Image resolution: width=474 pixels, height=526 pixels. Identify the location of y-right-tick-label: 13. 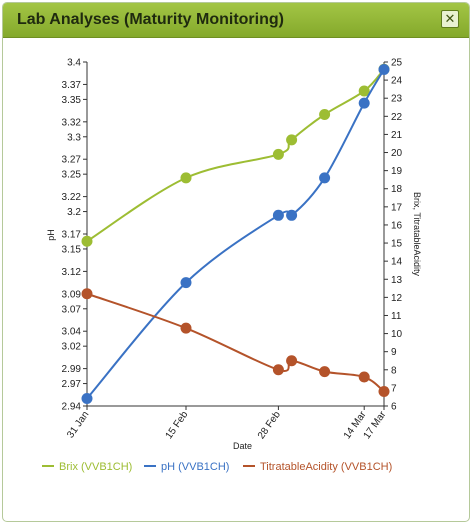
(397, 280).